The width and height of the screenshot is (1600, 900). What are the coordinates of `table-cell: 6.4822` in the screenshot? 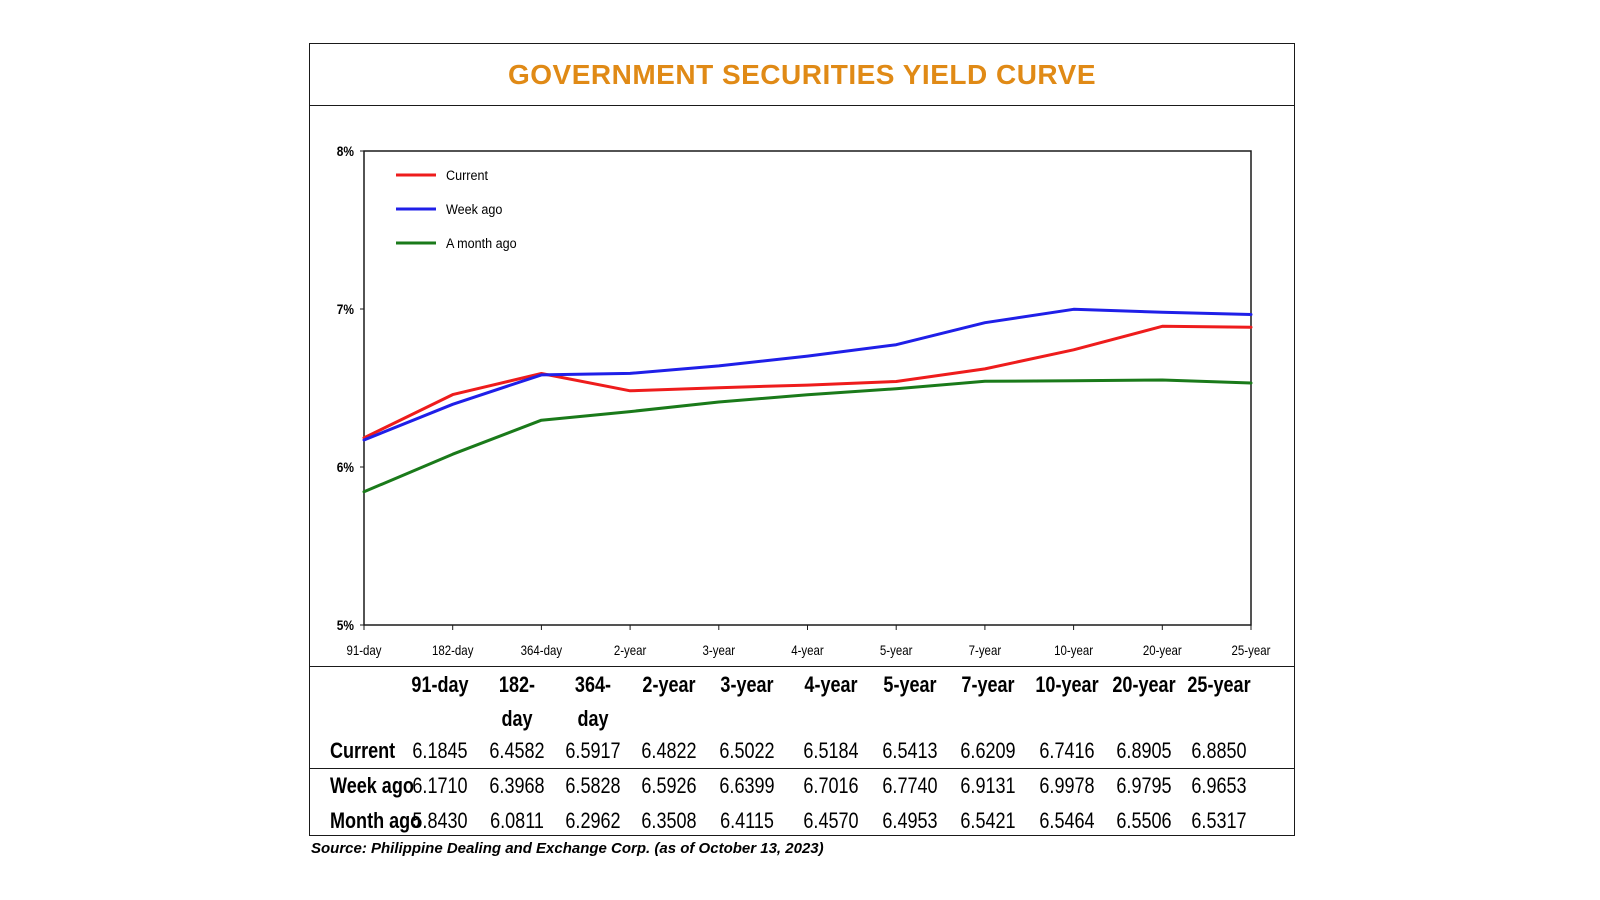 It's located at (669, 750).